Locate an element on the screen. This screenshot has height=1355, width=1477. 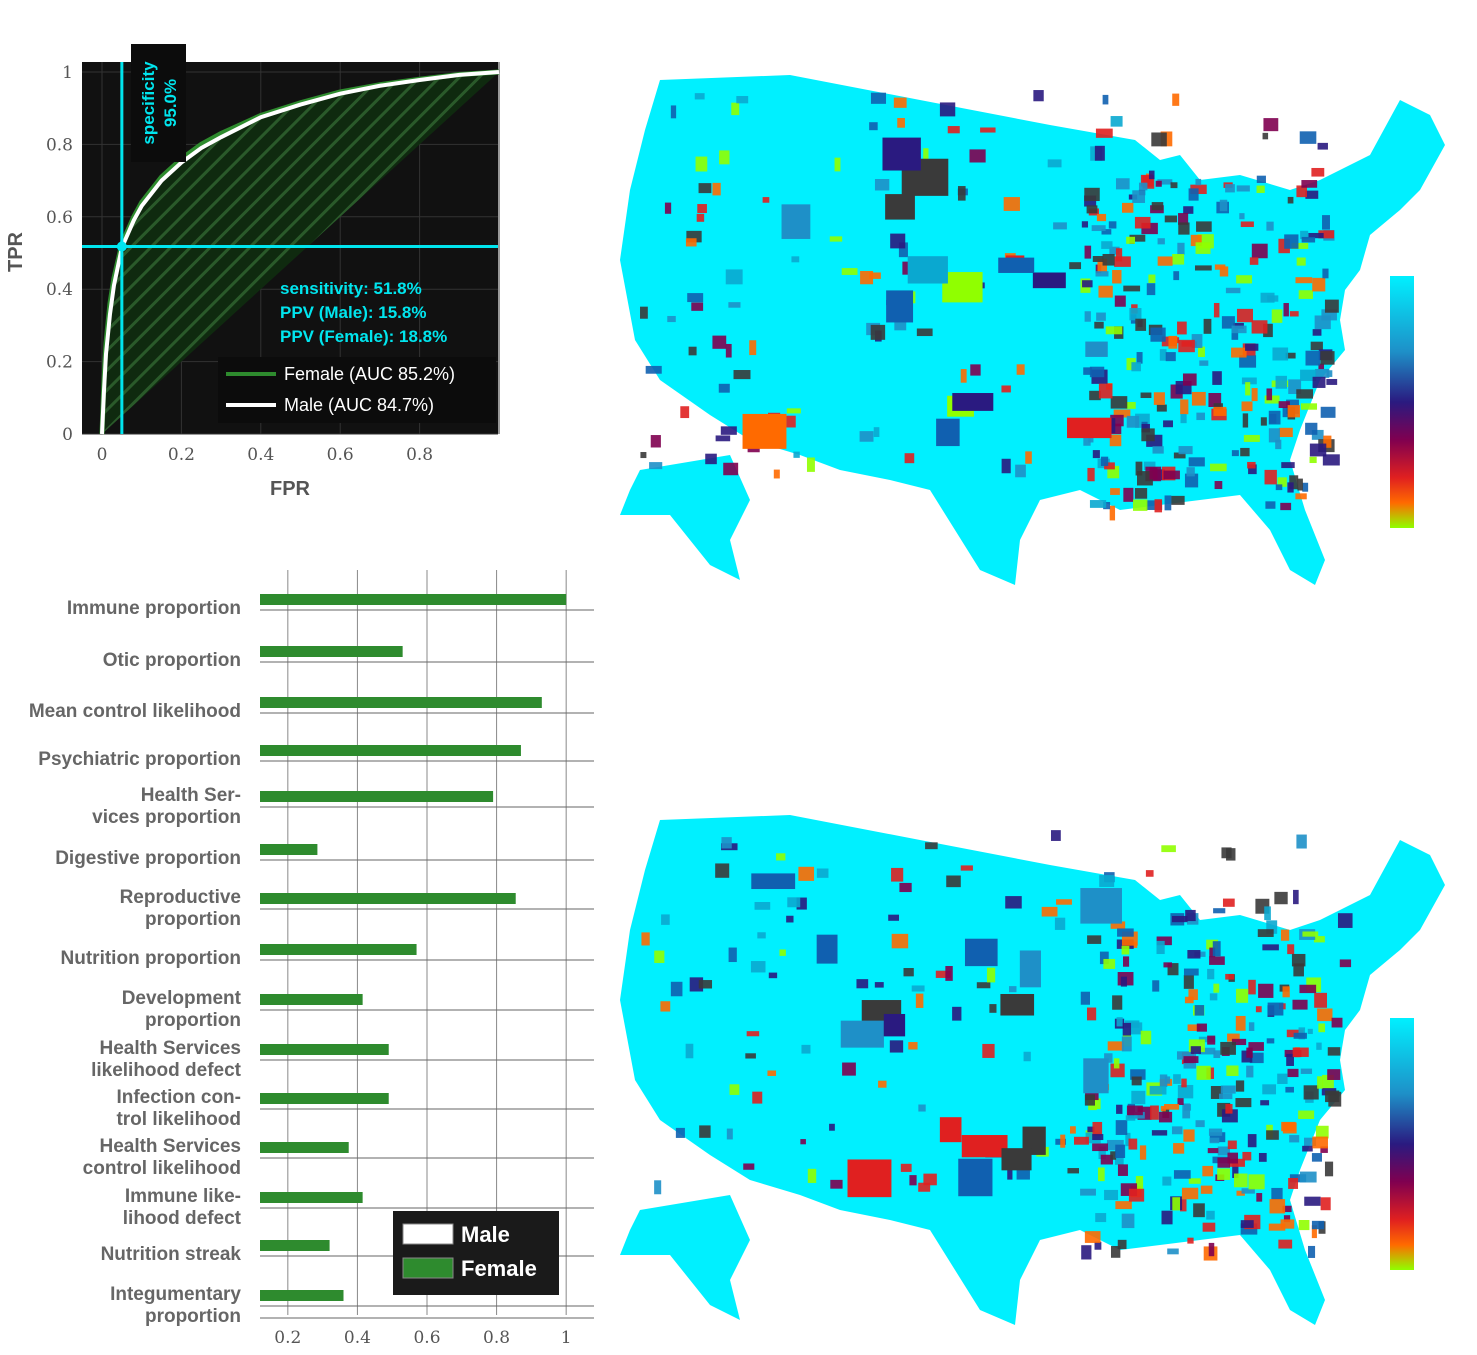
roc-x-tick-label: 0 is located at coordinates (102, 455).